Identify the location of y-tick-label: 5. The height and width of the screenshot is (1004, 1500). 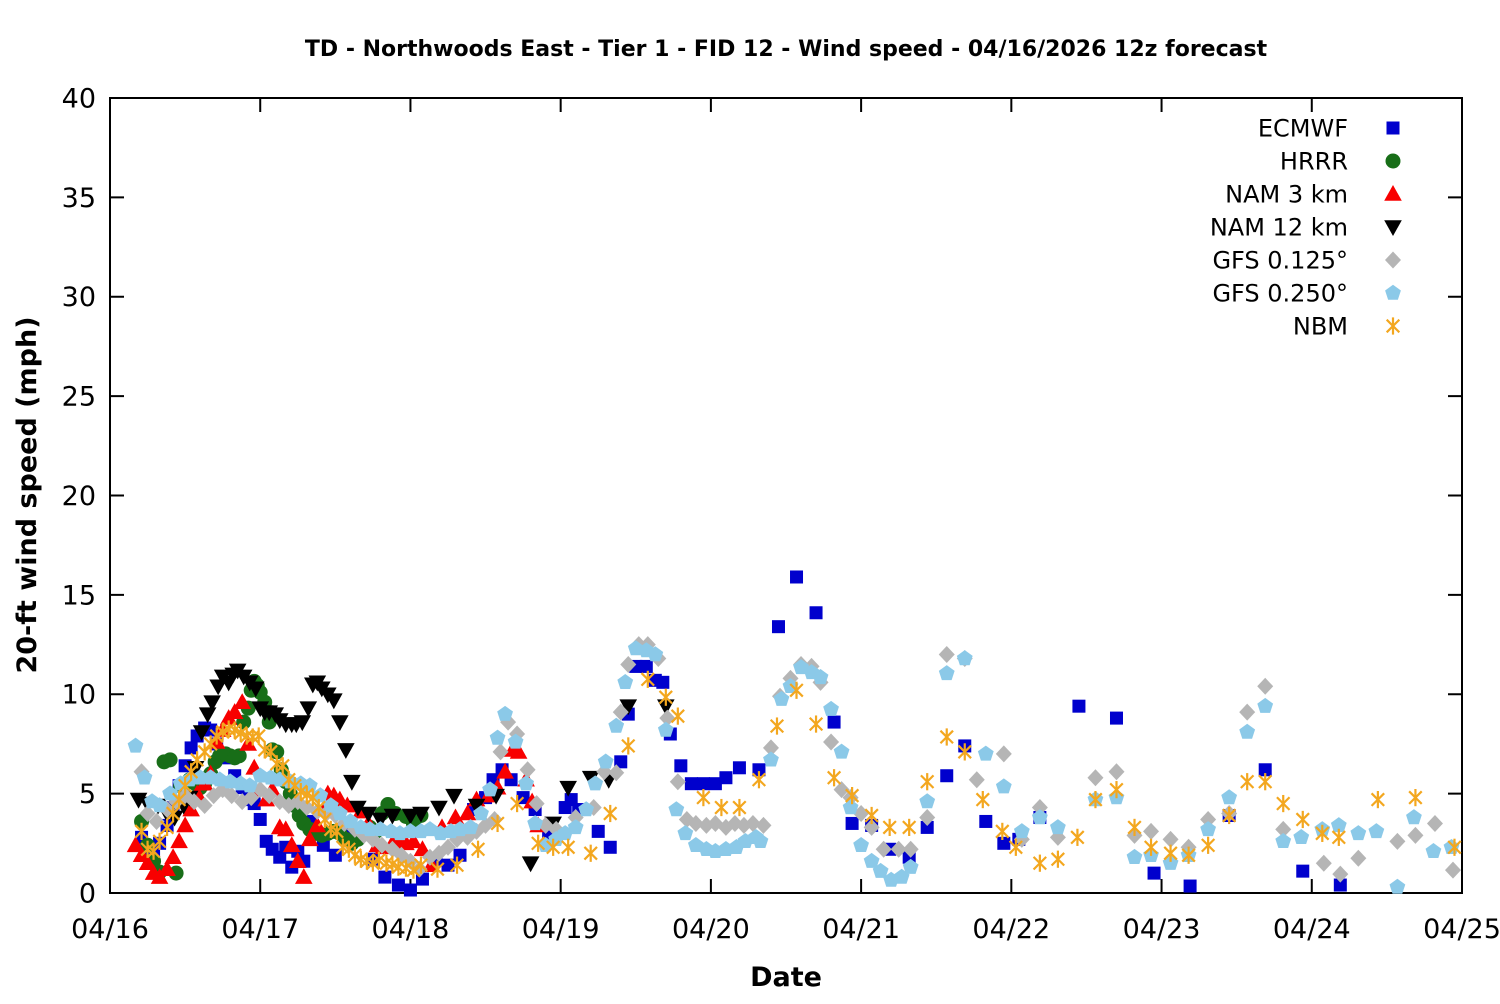
(87, 794).